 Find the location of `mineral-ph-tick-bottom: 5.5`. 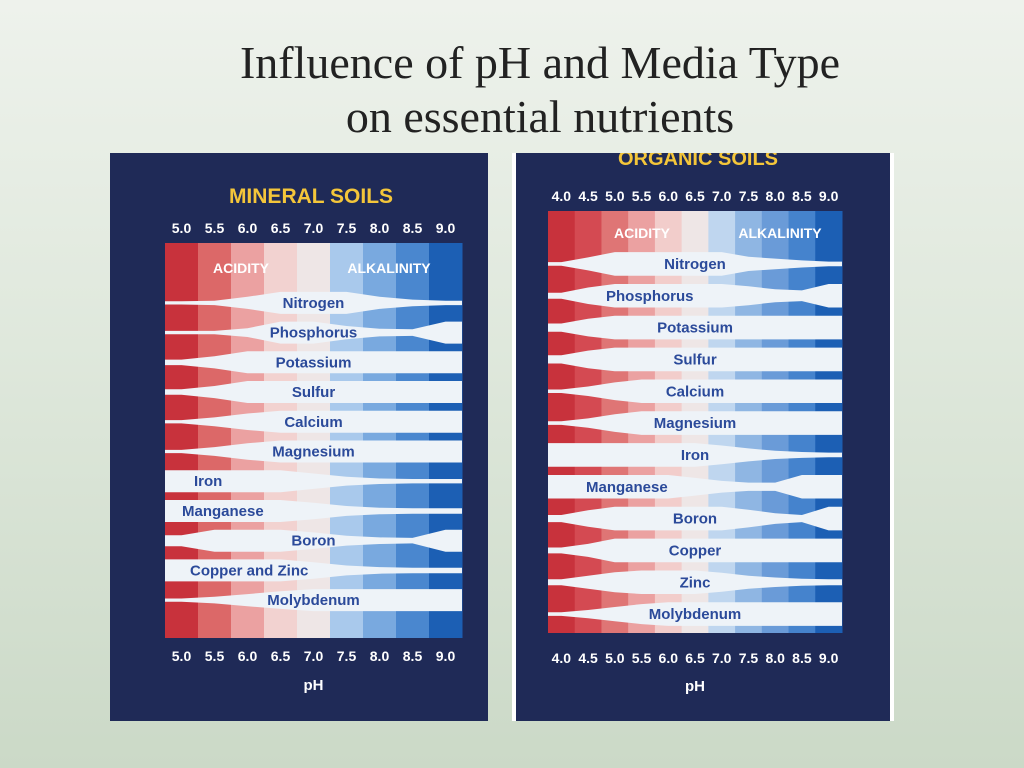

mineral-ph-tick-bottom: 5.5 is located at coordinates (215, 656).